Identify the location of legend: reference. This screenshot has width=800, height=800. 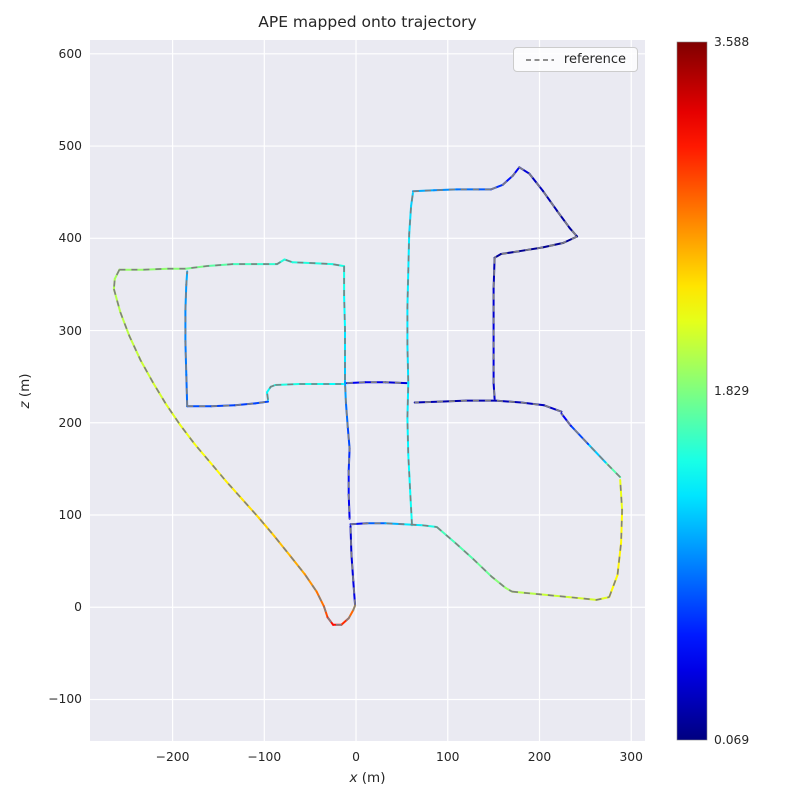
(575, 59).